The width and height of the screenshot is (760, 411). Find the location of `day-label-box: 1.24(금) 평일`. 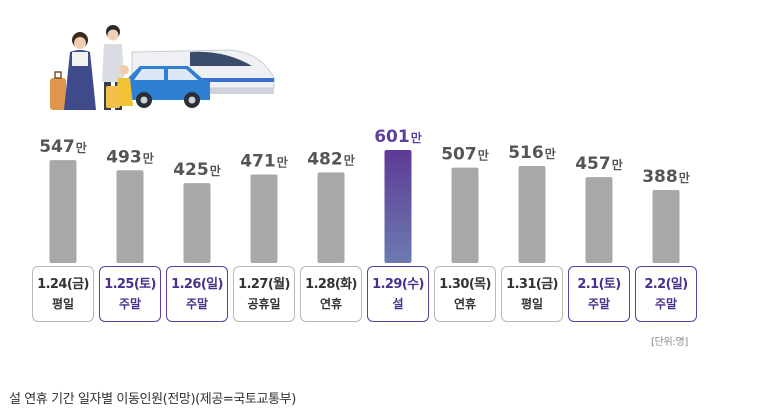

day-label-box: 1.24(금) 평일 is located at coordinates (63, 294).